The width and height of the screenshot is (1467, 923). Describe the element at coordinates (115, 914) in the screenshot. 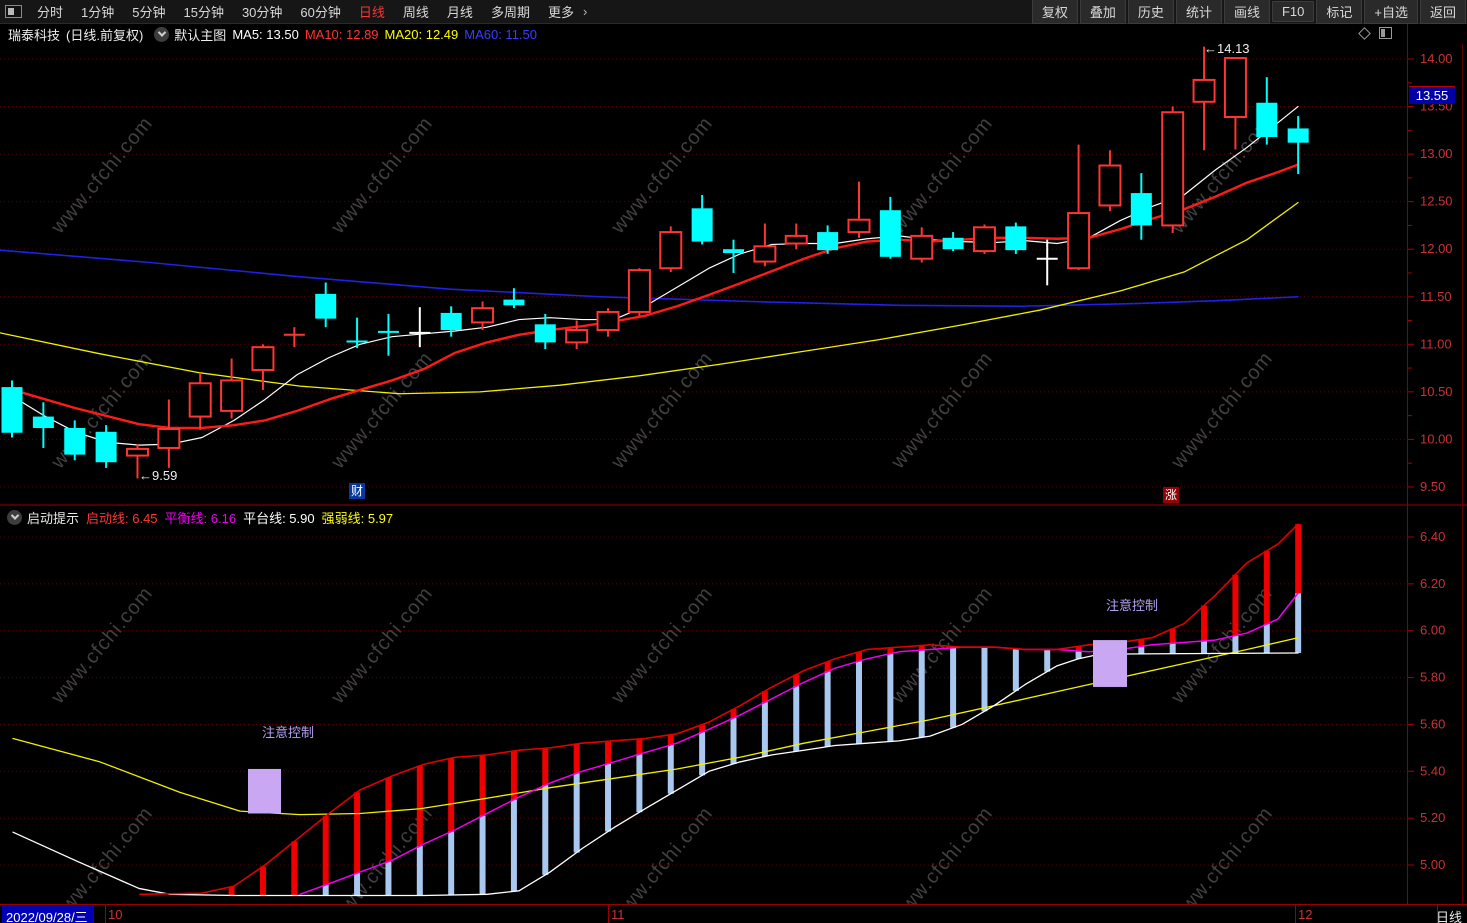

I see `month-label: 10` at that location.